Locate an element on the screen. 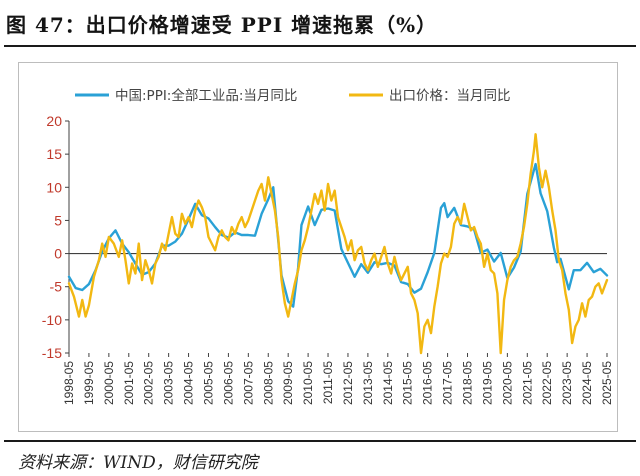  x-tick-label: 2010-05 is located at coordinates (308, 383).